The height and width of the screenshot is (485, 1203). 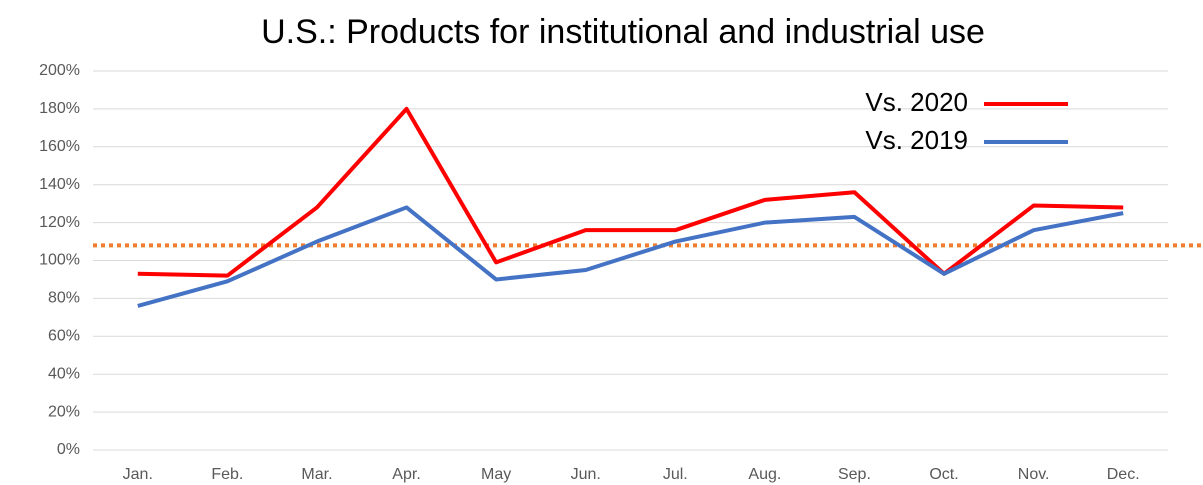 What do you see at coordinates (406, 474) in the screenshot?
I see `x-tick-label: Apr.` at bounding box center [406, 474].